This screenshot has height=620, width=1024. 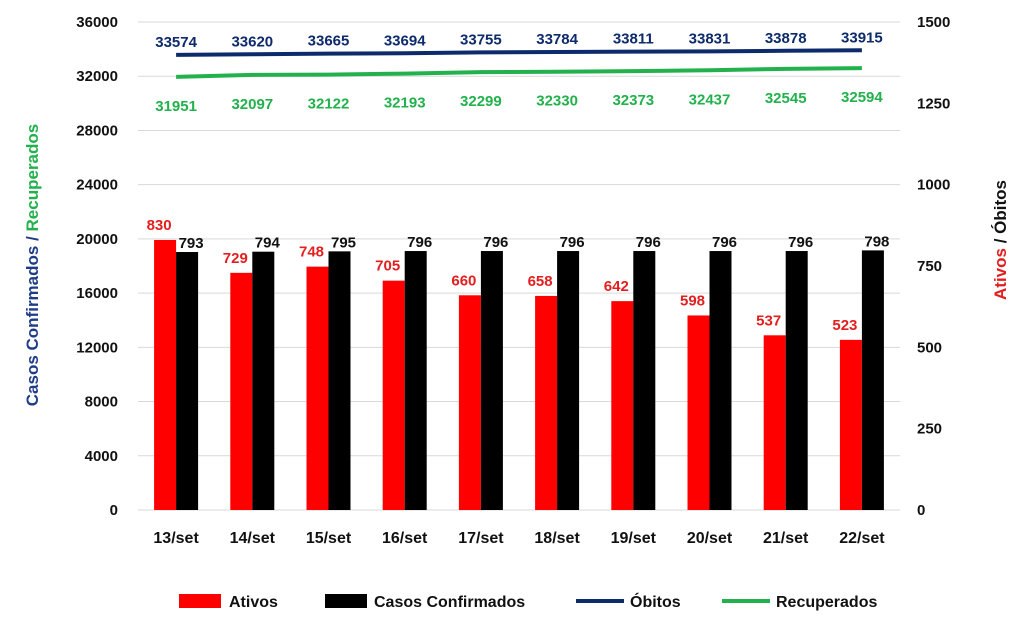 What do you see at coordinates (32, 178) in the screenshot?
I see `left-axis-title-part2: Recuperados` at bounding box center [32, 178].